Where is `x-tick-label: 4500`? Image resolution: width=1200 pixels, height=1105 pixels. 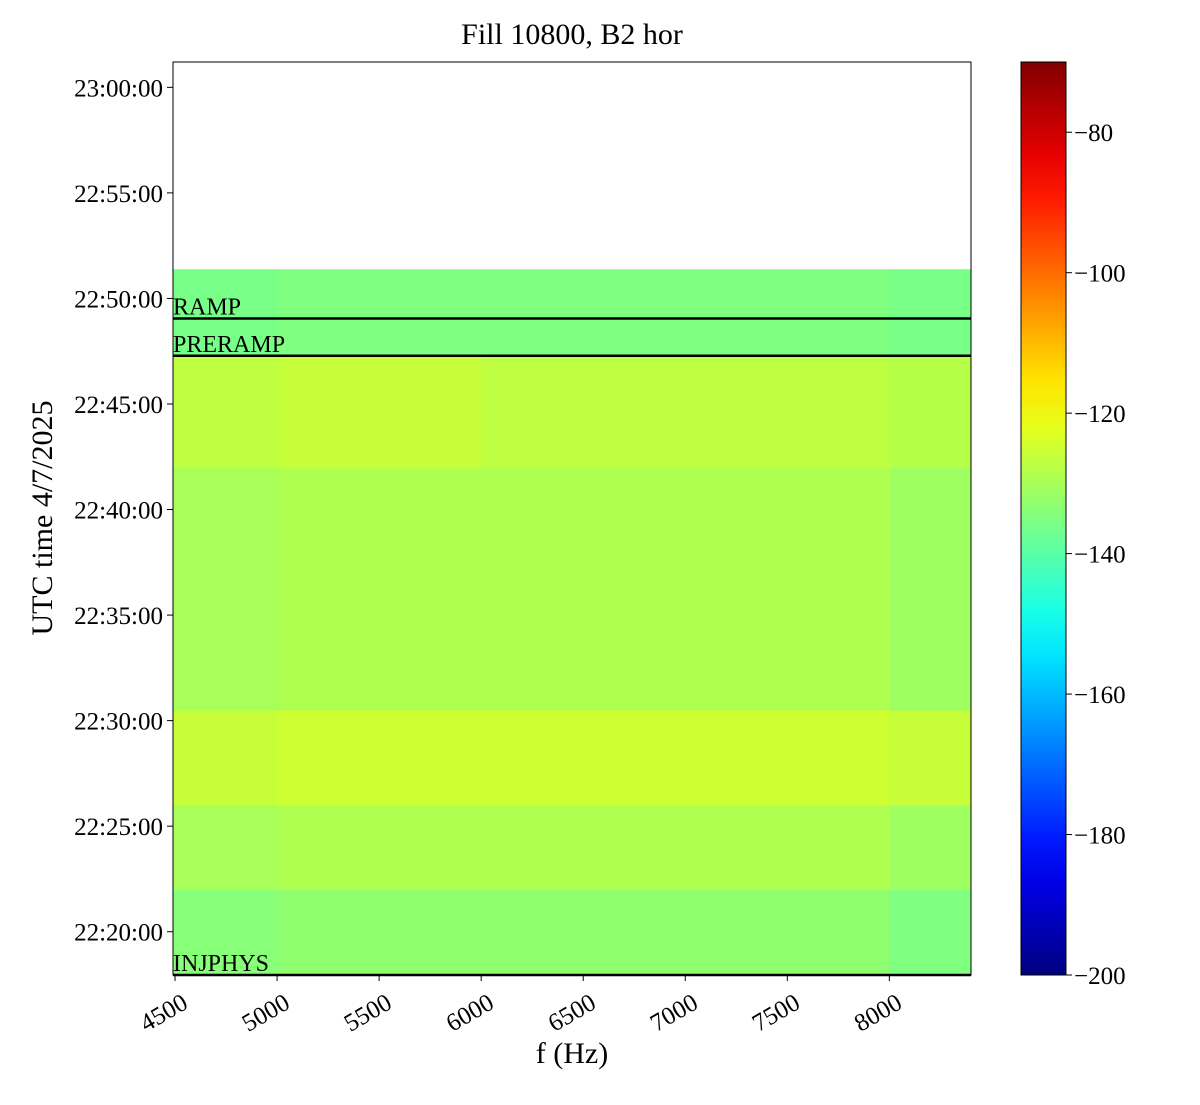
x-tick-label: 4500 is located at coordinates (164, 1013).